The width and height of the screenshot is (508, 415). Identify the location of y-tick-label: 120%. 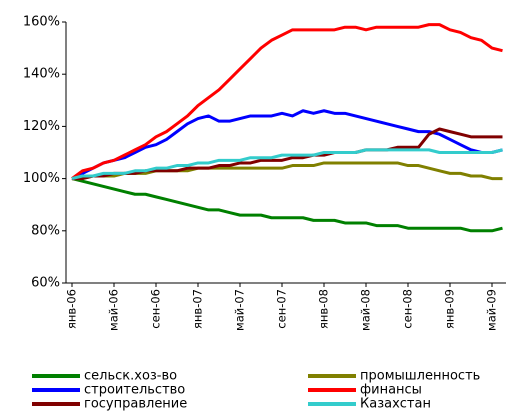
(41, 126).